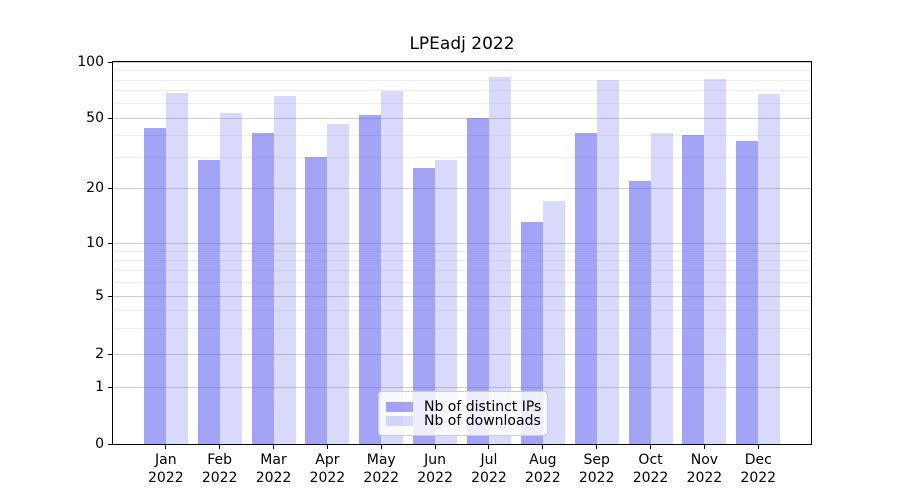 The width and height of the screenshot is (900, 500). Describe the element at coordinates (650, 469) in the screenshot. I see `x-axis-tick-label: Oct 2022` at that location.